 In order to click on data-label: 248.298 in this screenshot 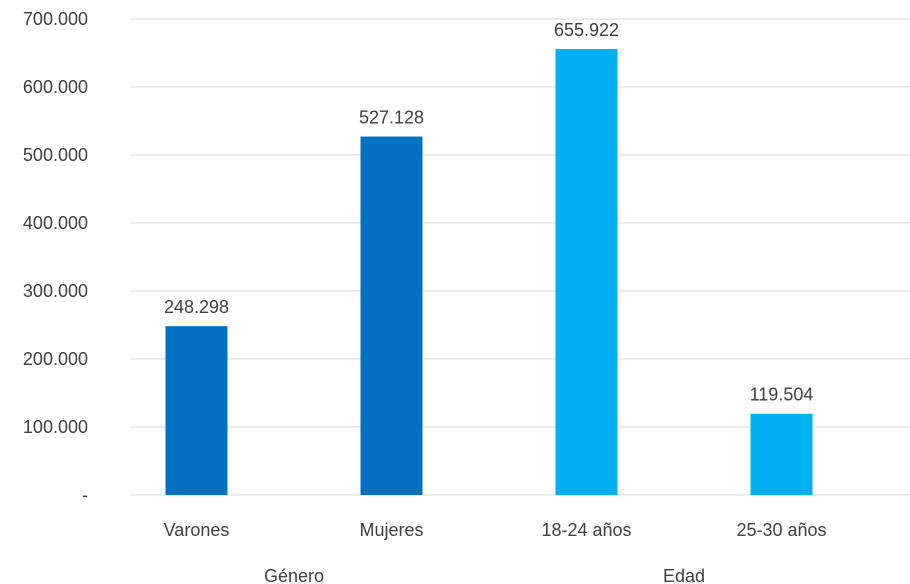, I will do `click(196, 307)`.